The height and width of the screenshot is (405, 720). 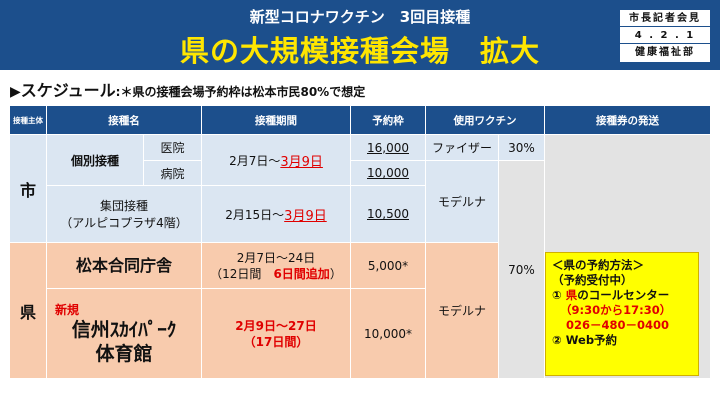 What do you see at coordinates (67, 310) in the screenshot?
I see `new-badge: 新規` at bounding box center [67, 310].